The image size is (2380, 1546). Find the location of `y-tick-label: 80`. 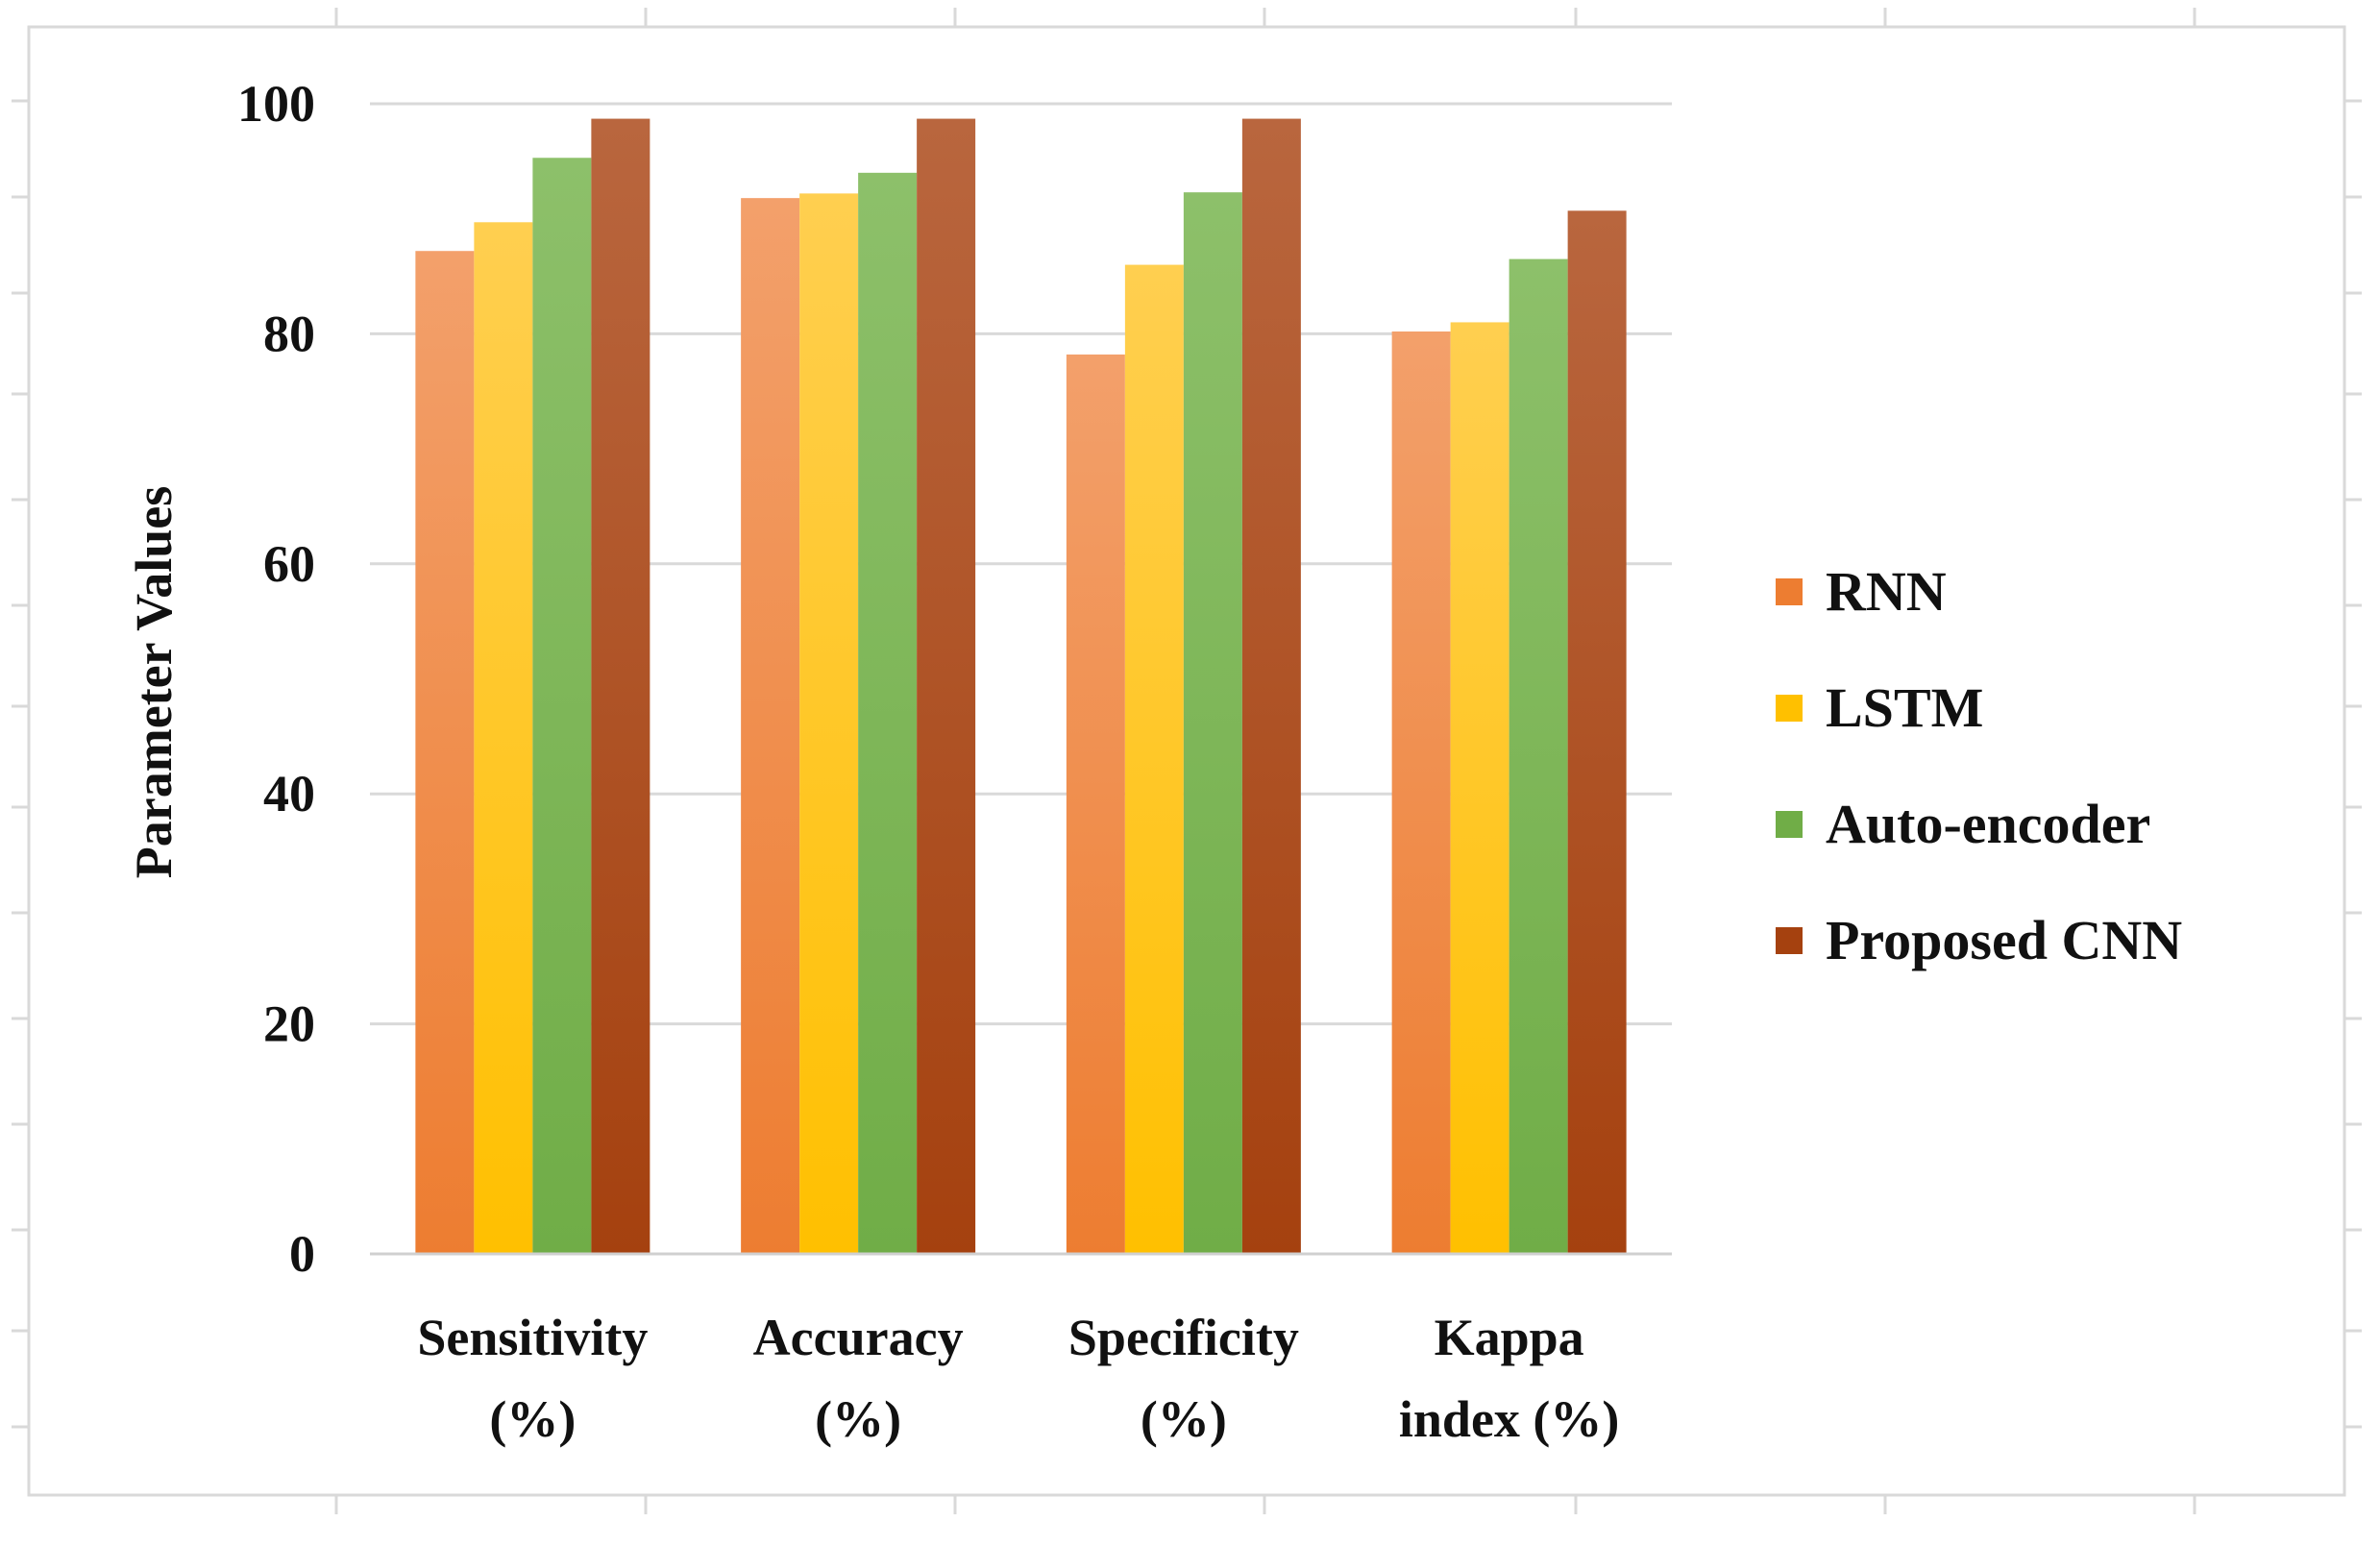

y-tick-label: 80 is located at coordinates (289, 333).